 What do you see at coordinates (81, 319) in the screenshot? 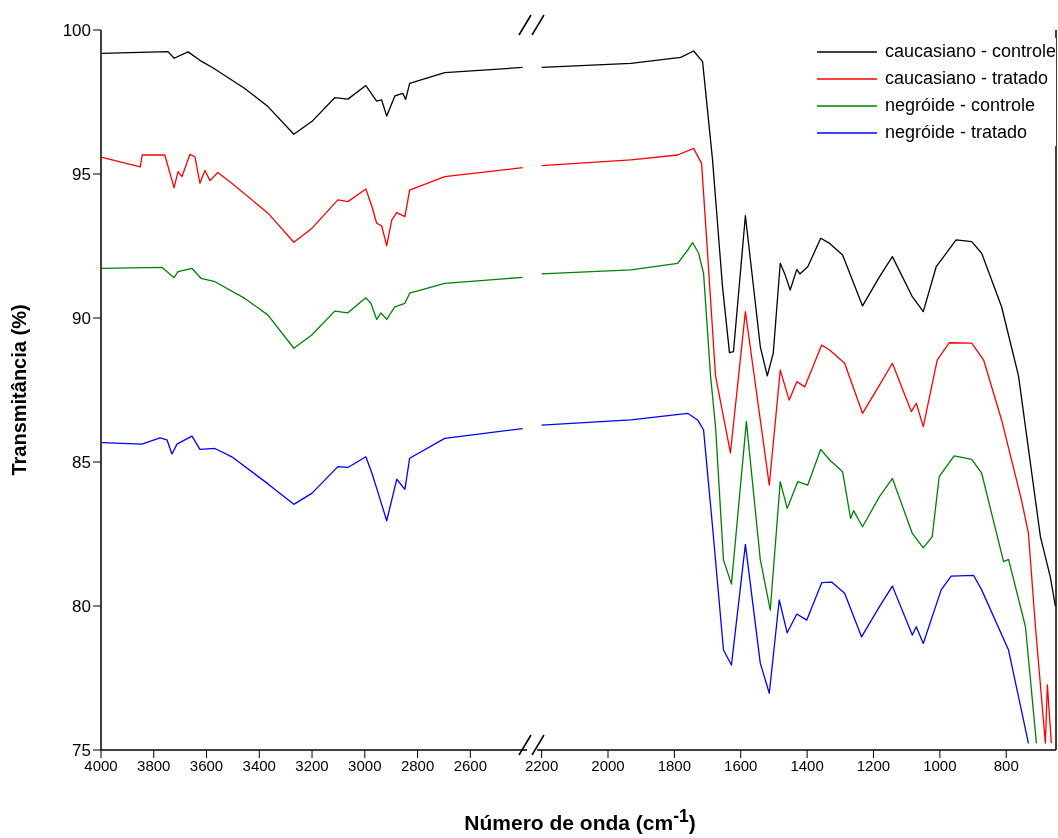
I see `y-tick-label: 90` at bounding box center [81, 319].